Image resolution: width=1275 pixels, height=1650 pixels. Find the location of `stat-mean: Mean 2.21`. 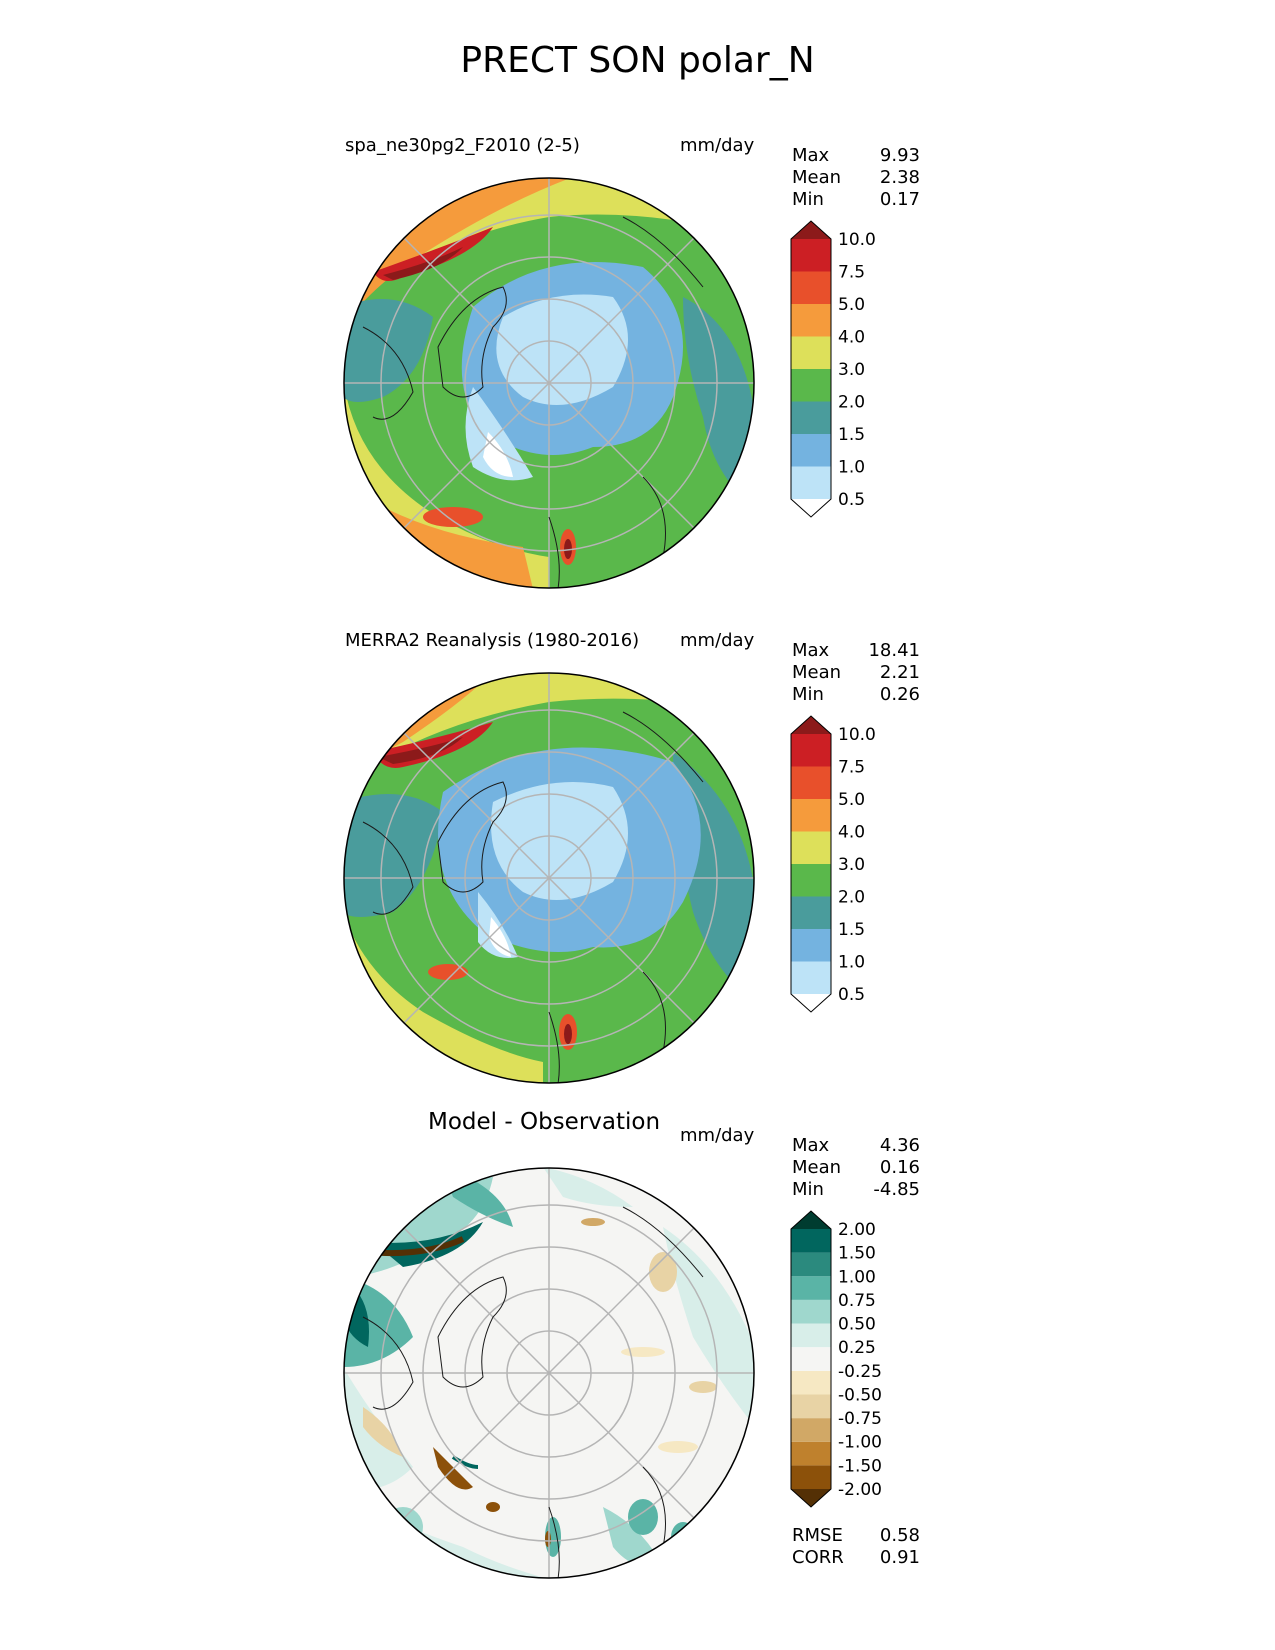

stat-mean: Mean 2.21 is located at coordinates (856, 672).